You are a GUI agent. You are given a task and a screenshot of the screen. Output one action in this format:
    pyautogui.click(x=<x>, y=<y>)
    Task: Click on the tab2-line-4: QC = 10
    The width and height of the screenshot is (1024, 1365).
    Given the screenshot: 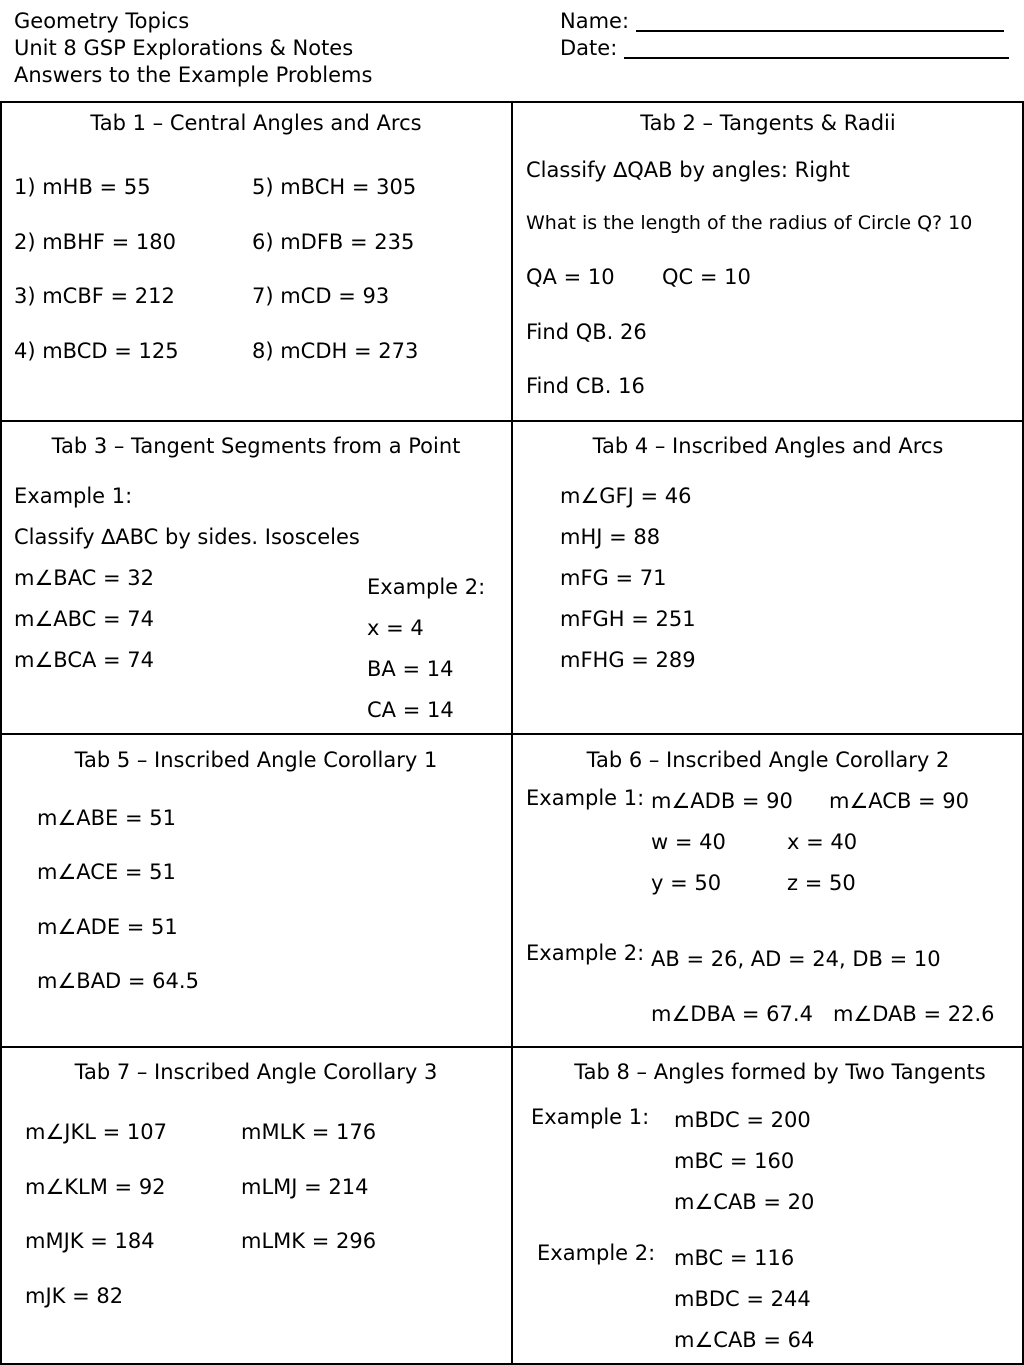 What is the action you would take?
    pyautogui.click(x=706, y=277)
    